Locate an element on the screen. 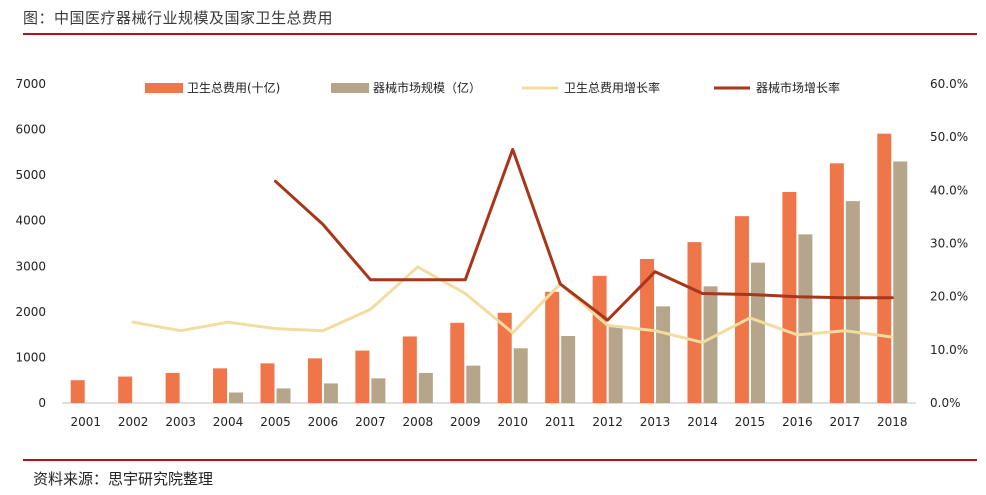 The height and width of the screenshot is (495, 986). x-tick-label: 2001 is located at coordinates (85, 422).